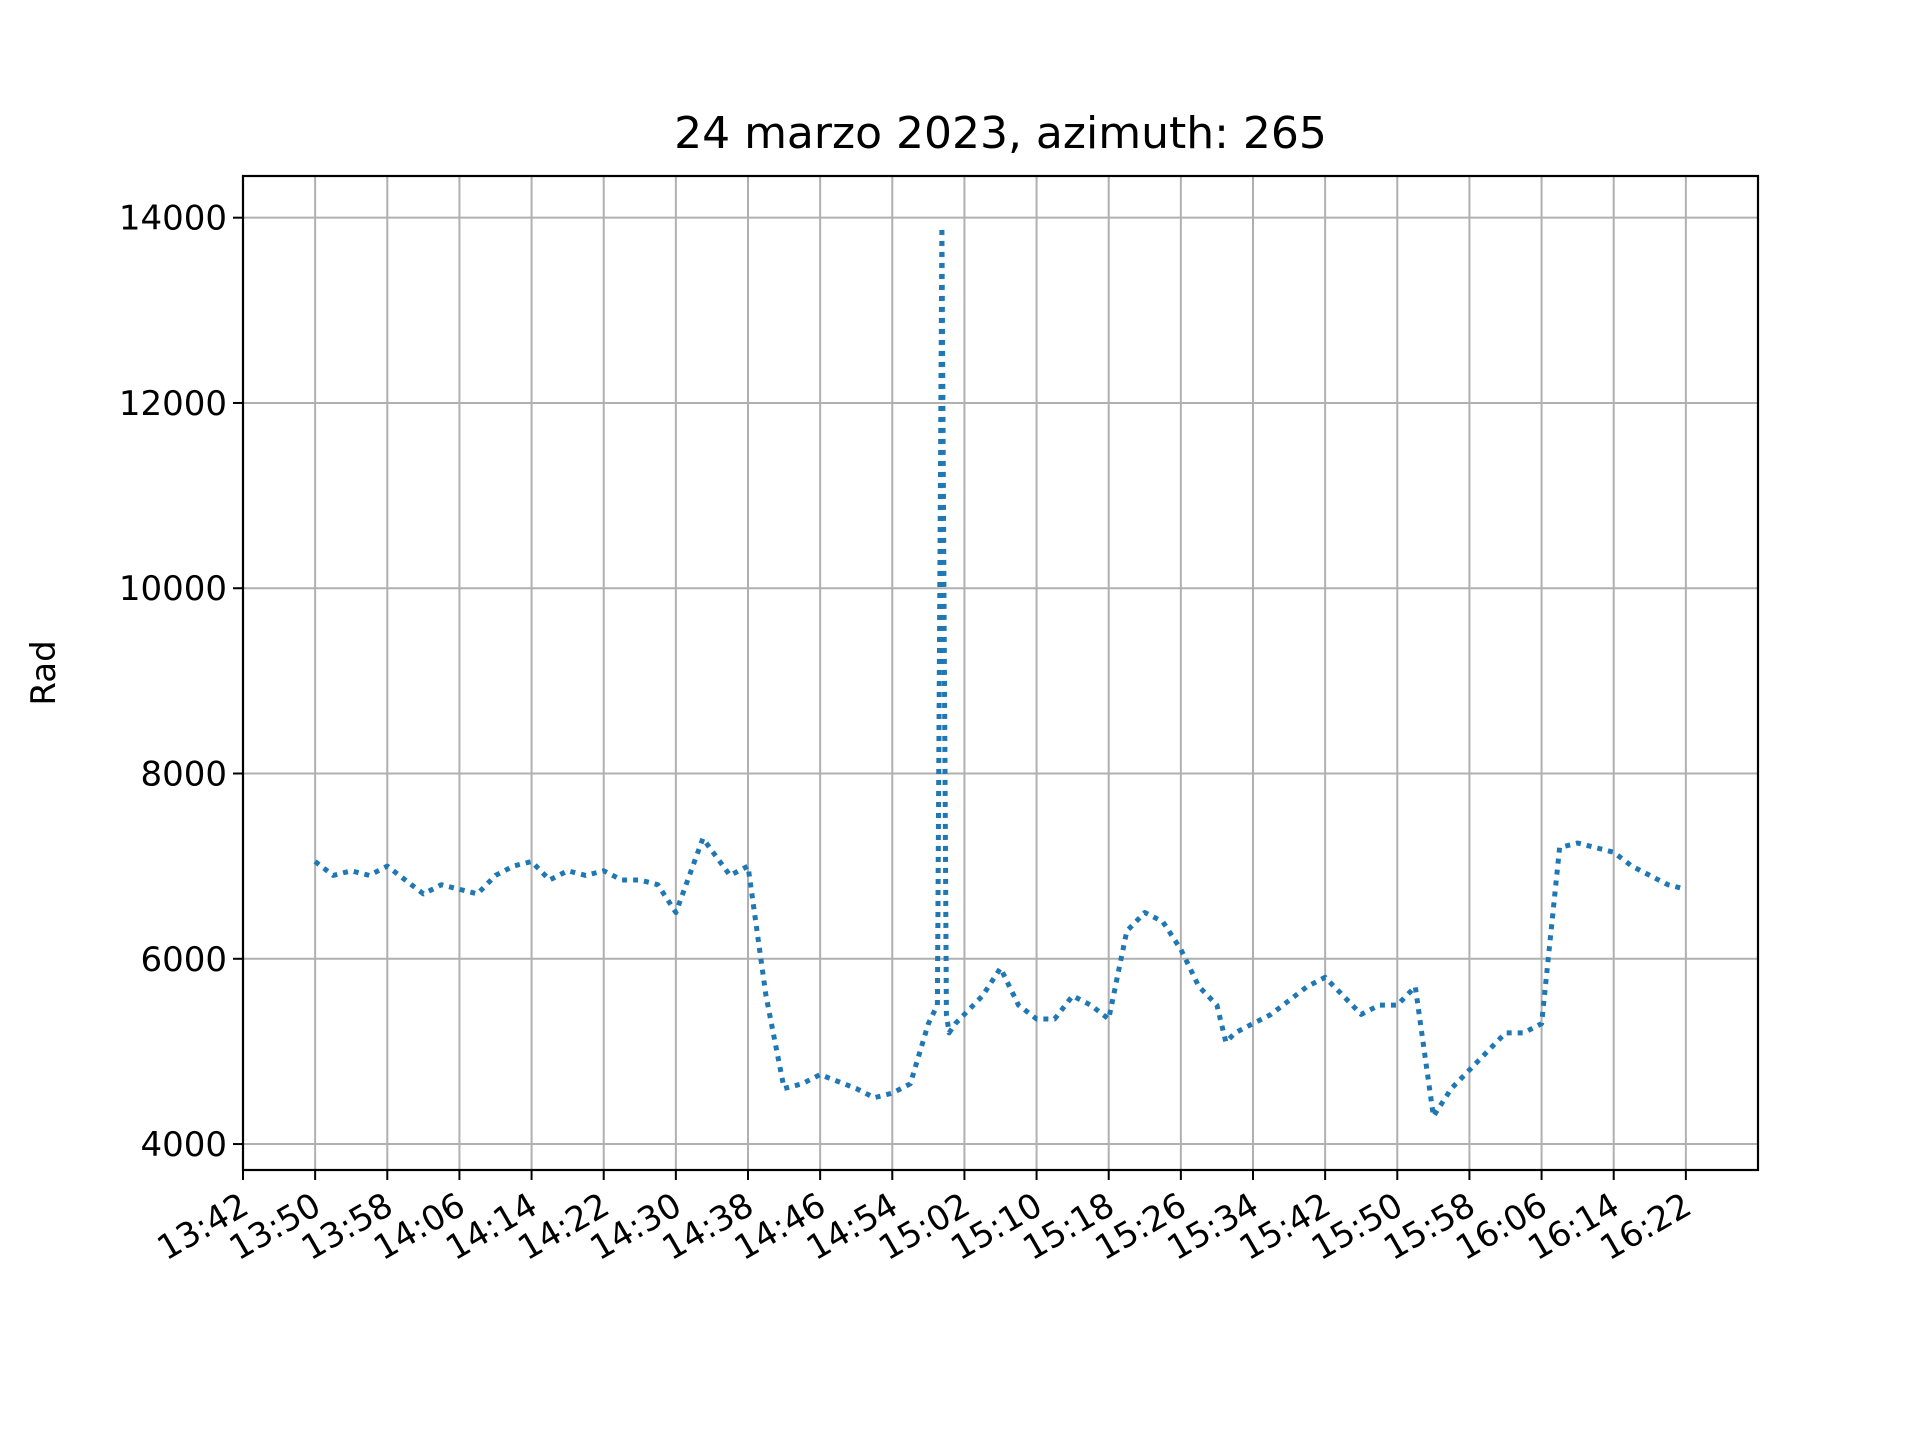 This screenshot has width=1920, height=1440. What do you see at coordinates (44, 672) in the screenshot?
I see `y-axis-label: Rad` at bounding box center [44, 672].